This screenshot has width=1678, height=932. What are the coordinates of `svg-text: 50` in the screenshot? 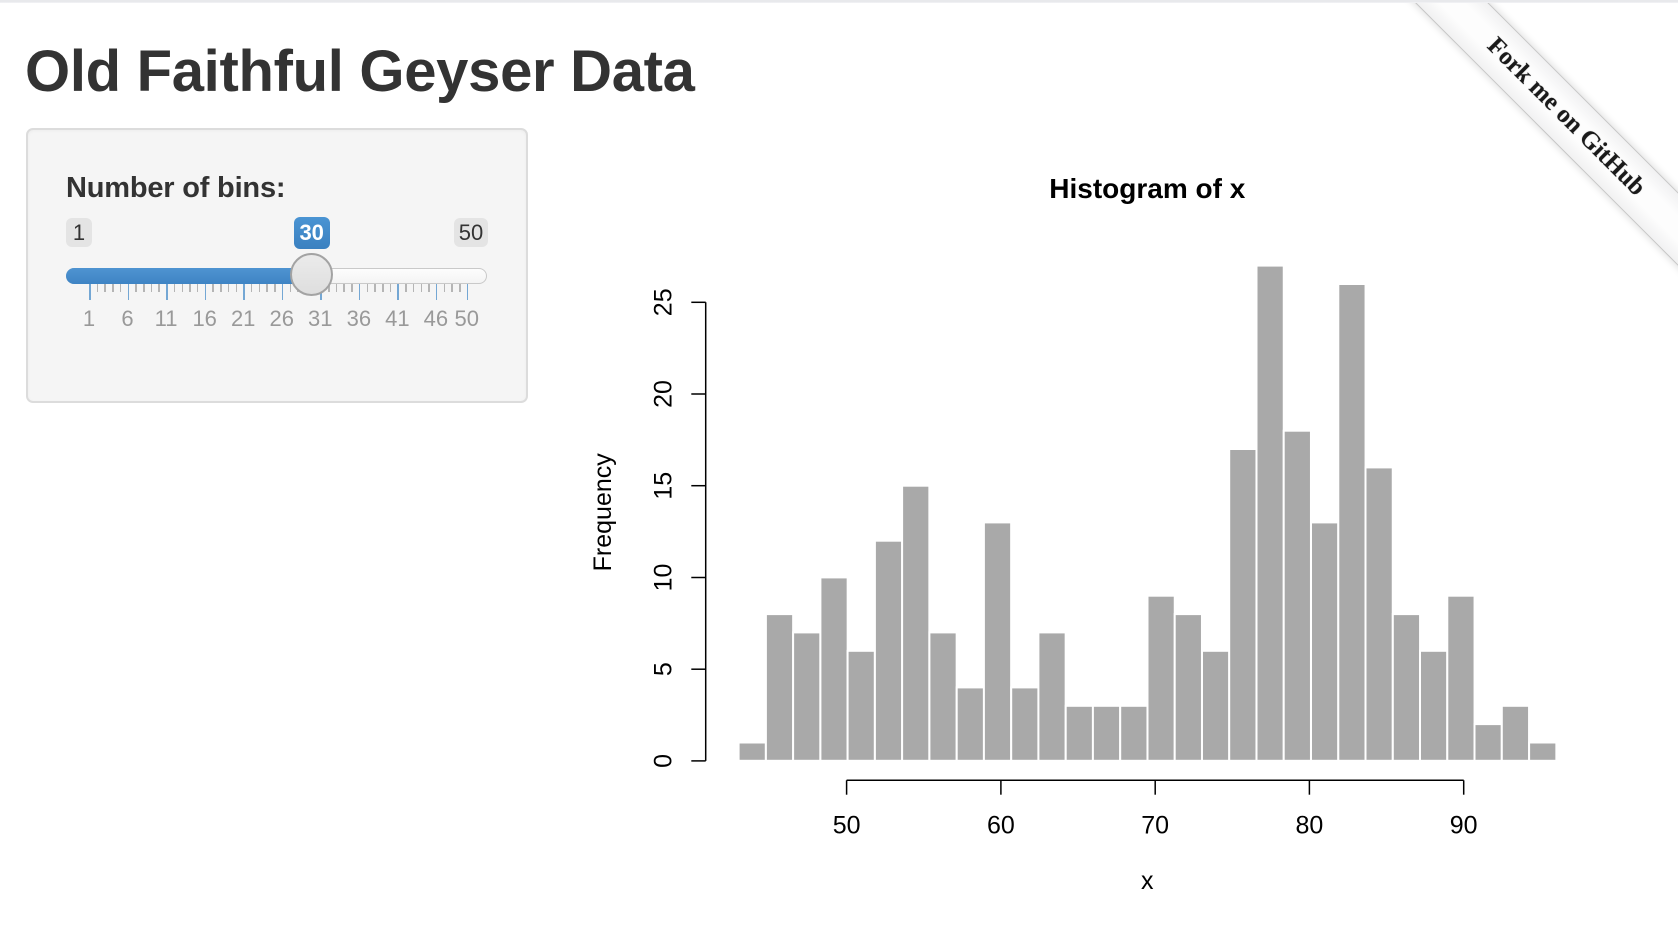 It's located at (847, 826).